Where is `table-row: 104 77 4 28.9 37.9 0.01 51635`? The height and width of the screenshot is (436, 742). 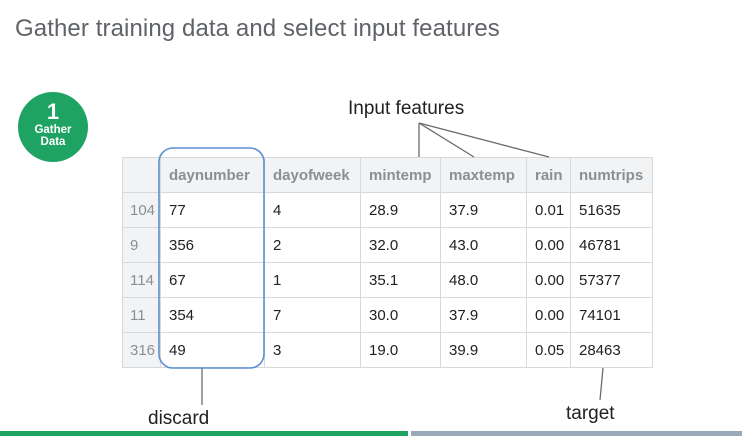 table-row: 104 77 4 28.9 37.9 0.01 51635 is located at coordinates (387, 210).